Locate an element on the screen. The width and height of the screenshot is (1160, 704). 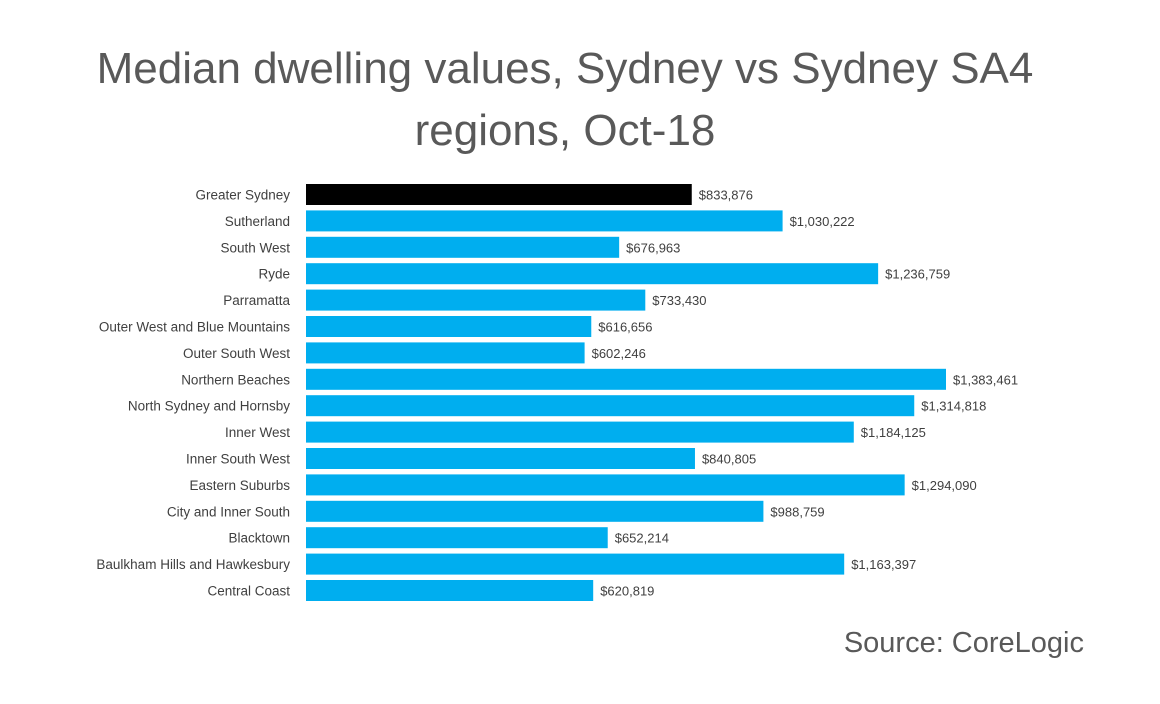
value-label: $676,963 is located at coordinates (653, 247).